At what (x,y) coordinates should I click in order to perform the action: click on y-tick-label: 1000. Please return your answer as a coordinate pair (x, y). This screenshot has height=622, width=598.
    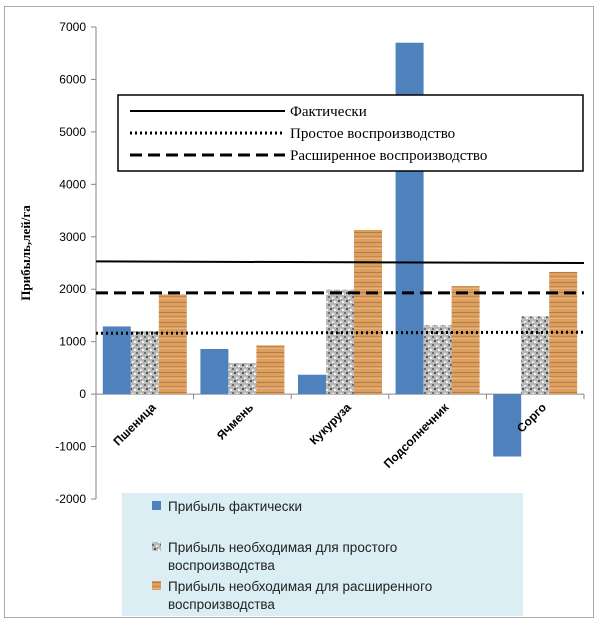
    Looking at the image, I should click on (72, 342).